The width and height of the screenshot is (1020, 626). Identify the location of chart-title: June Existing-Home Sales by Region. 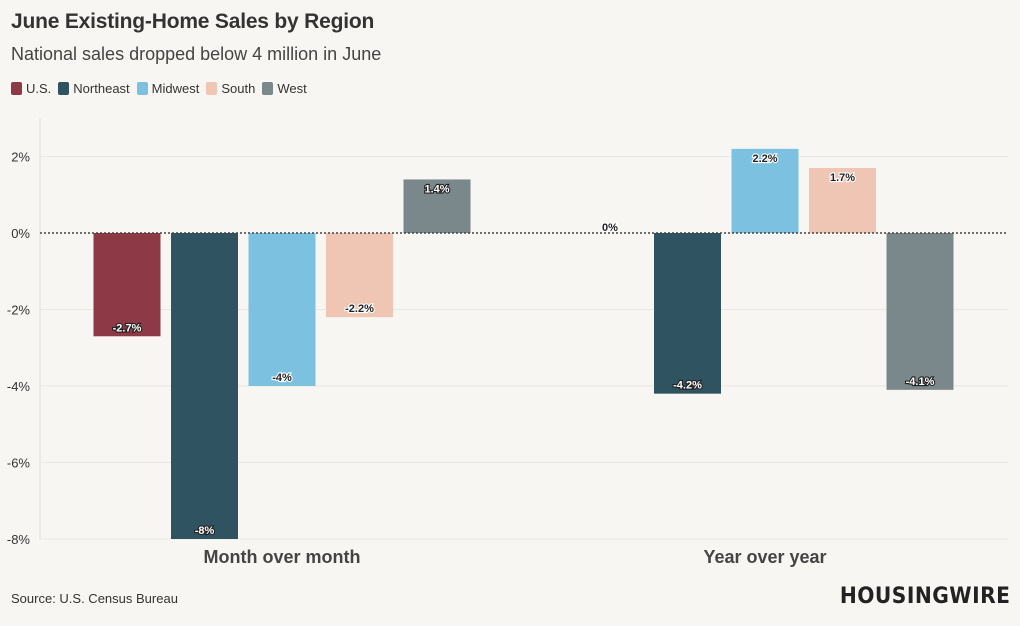
(193, 21).